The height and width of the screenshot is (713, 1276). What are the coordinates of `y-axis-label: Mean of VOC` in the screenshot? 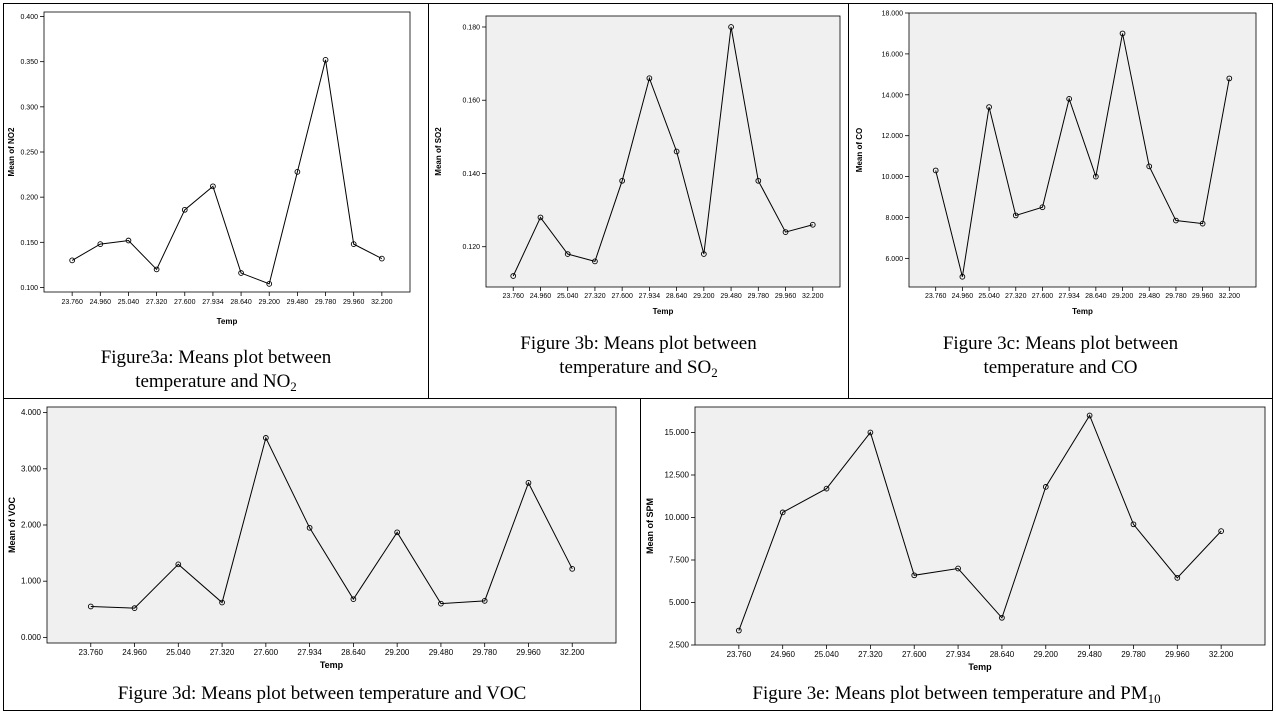 It's located at (12, 525).